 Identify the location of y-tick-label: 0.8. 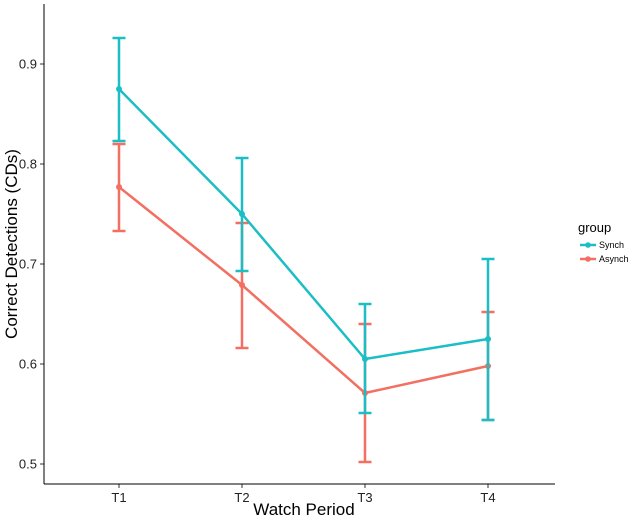
(28, 164).